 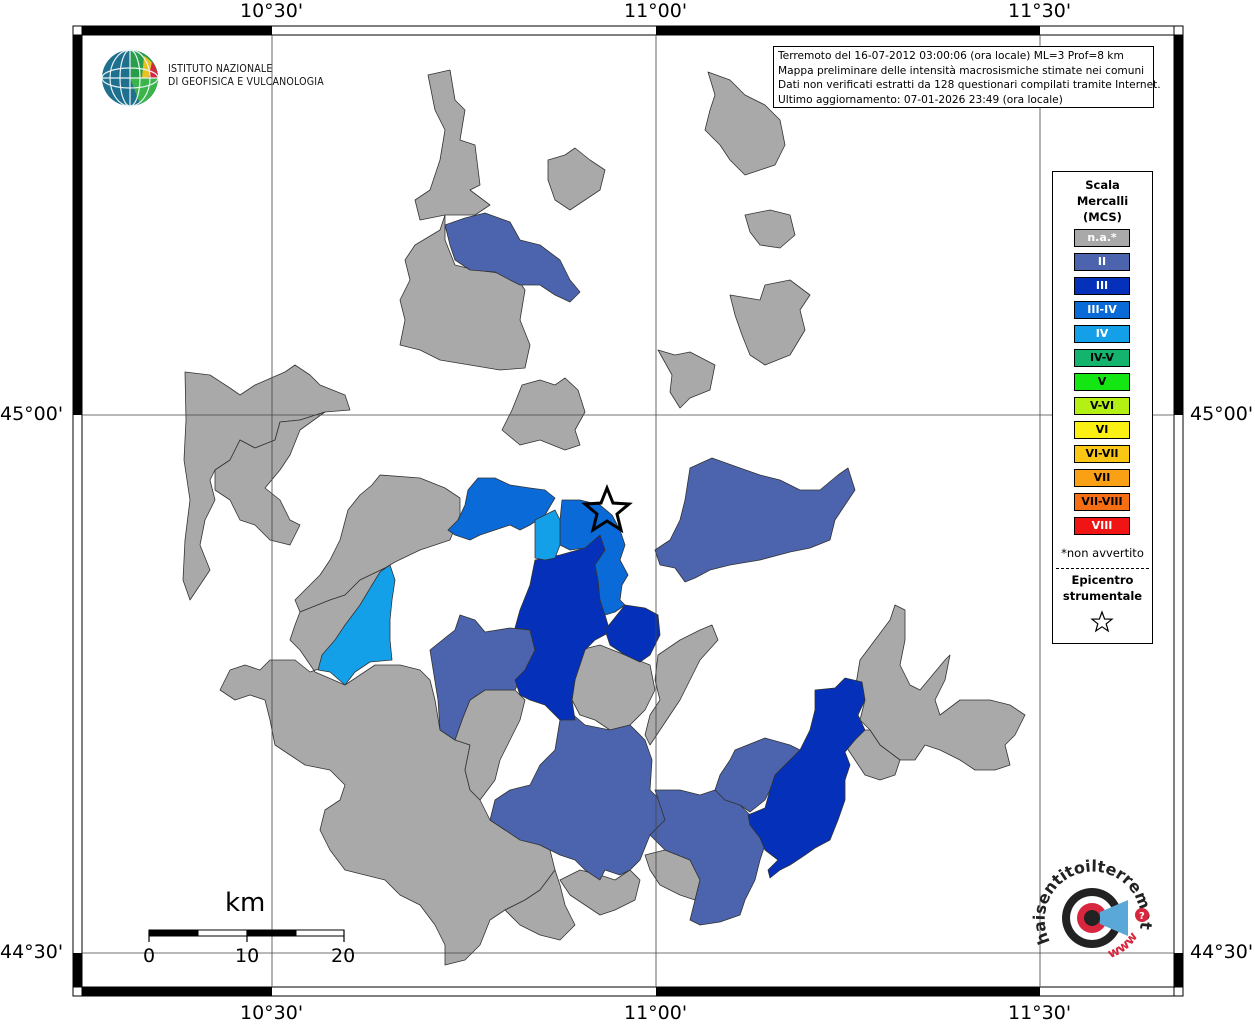 What do you see at coordinates (1102, 478) in the screenshot?
I see `legend-item: VII` at bounding box center [1102, 478].